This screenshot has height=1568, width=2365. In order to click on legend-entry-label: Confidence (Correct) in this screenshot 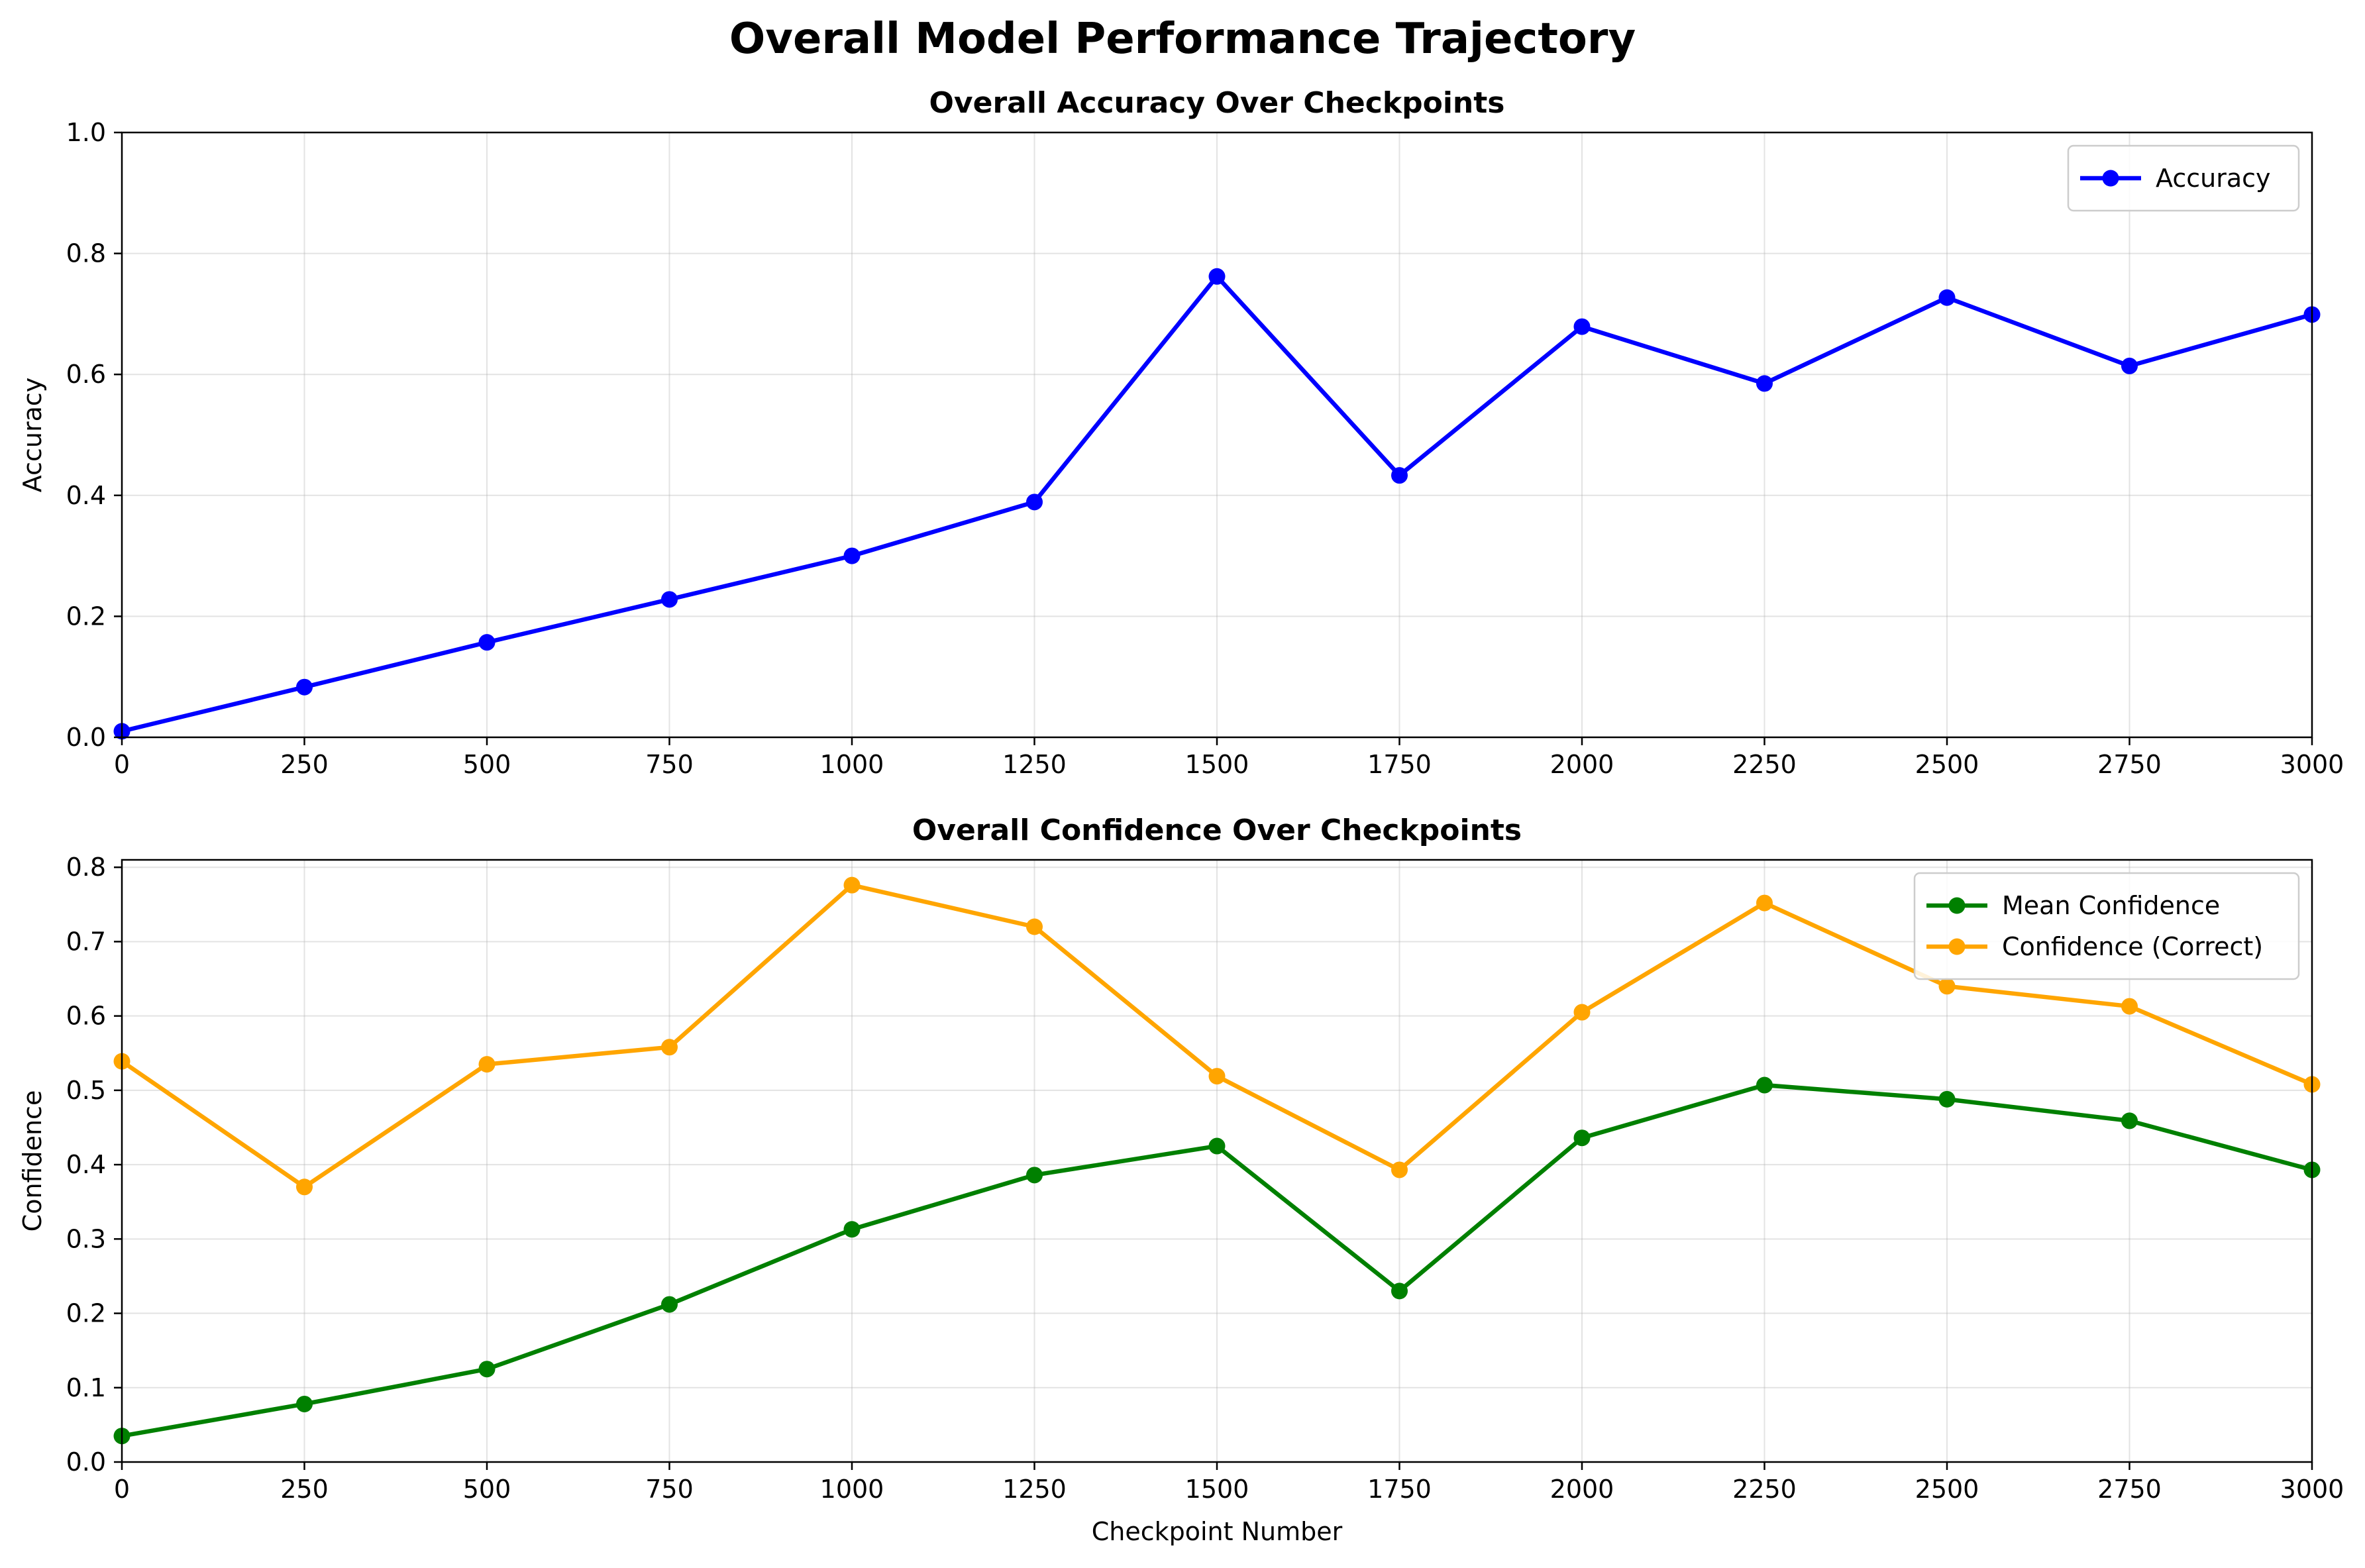, I will do `click(2132, 946)`.